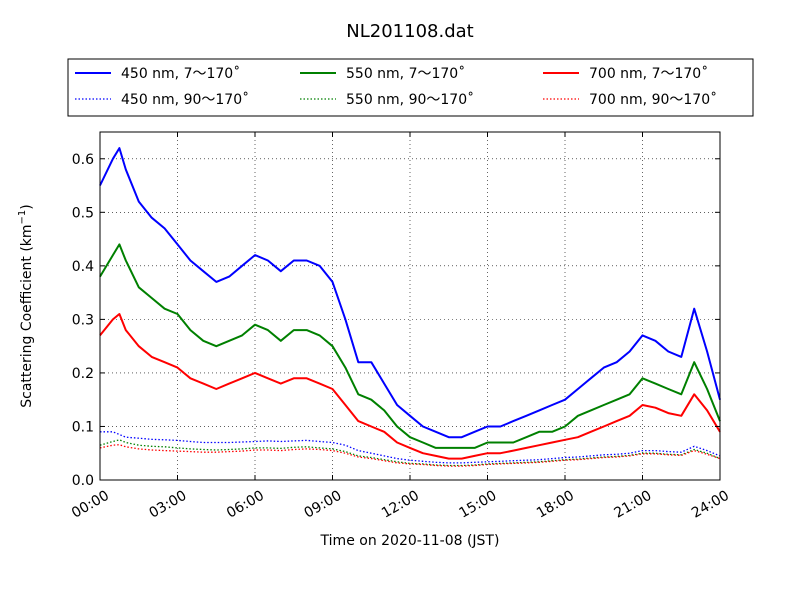 The width and height of the screenshot is (800, 600). I want to click on y-tick-label: 0.2, so click(83, 374).